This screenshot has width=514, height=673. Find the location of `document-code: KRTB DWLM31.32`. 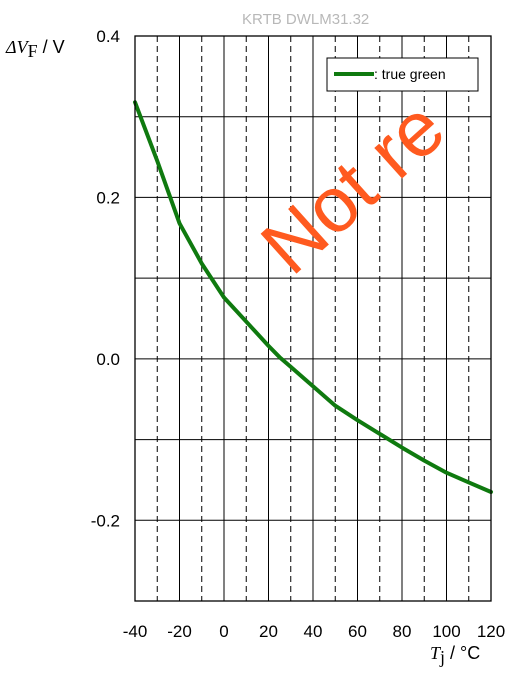

document-code: KRTB DWLM31.32 is located at coordinates (305, 19).